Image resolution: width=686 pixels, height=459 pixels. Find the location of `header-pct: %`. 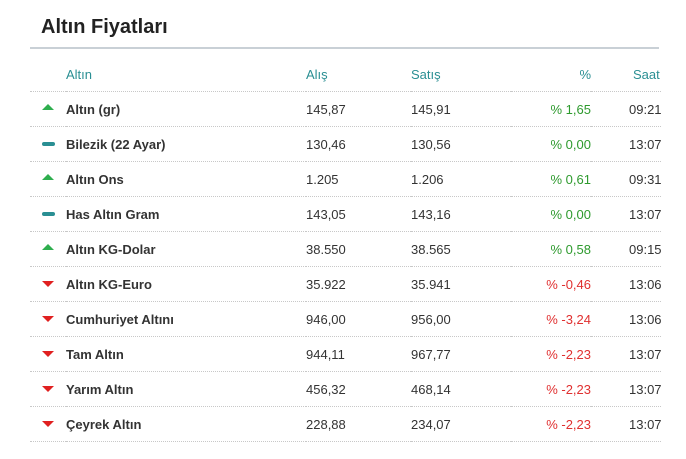

header-pct: % is located at coordinates (585, 74).